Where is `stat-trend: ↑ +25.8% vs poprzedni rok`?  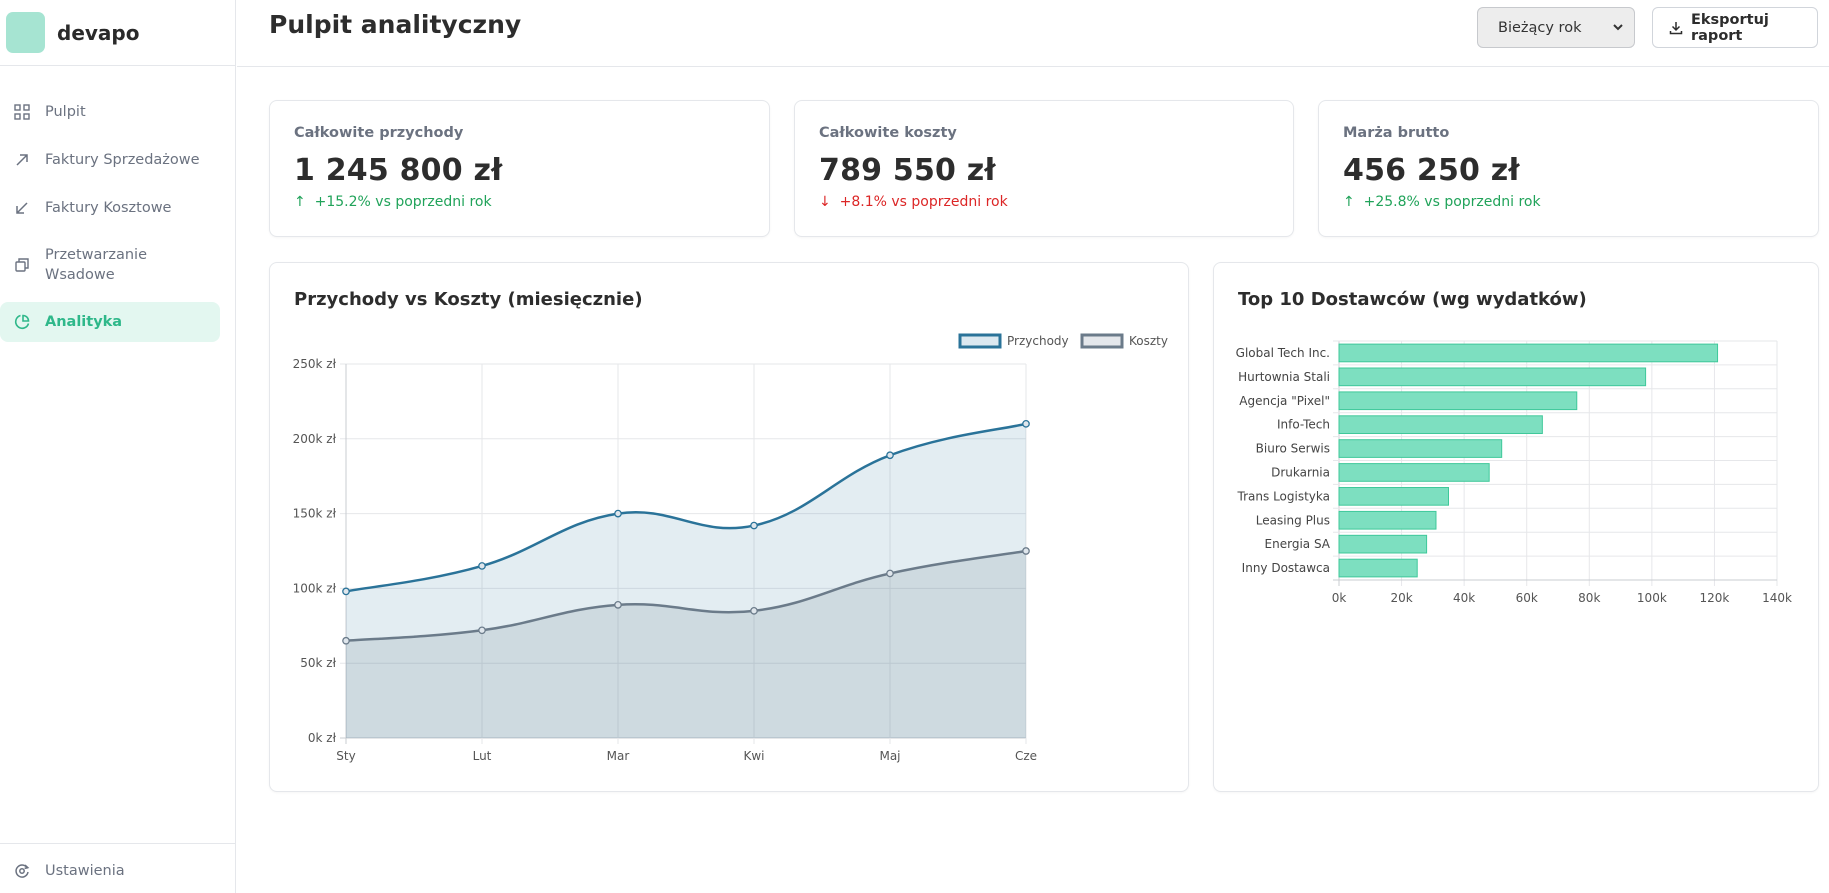 stat-trend: ↑ +25.8% vs poprzedni rok is located at coordinates (1442, 202).